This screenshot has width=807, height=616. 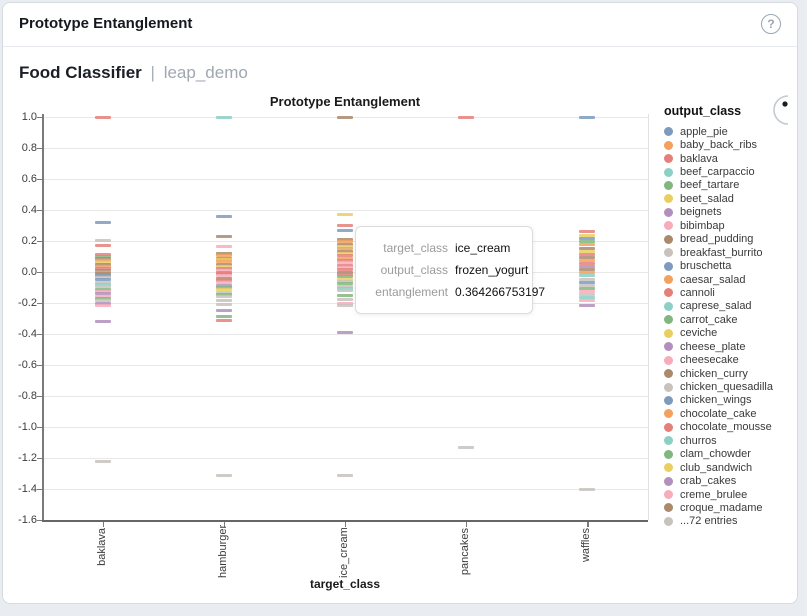 I want to click on legend-item: breakfast_burrito, so click(x=730, y=252).